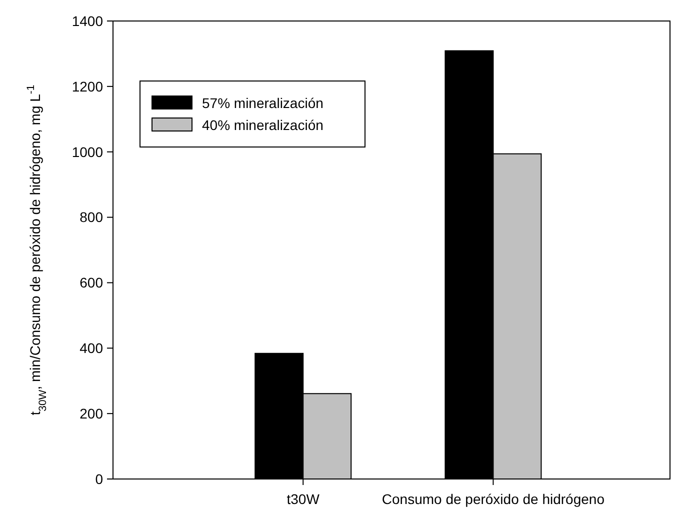 This screenshot has width=686, height=512. What do you see at coordinates (99, 478) in the screenshot?
I see `y-tick-label: 0` at bounding box center [99, 478].